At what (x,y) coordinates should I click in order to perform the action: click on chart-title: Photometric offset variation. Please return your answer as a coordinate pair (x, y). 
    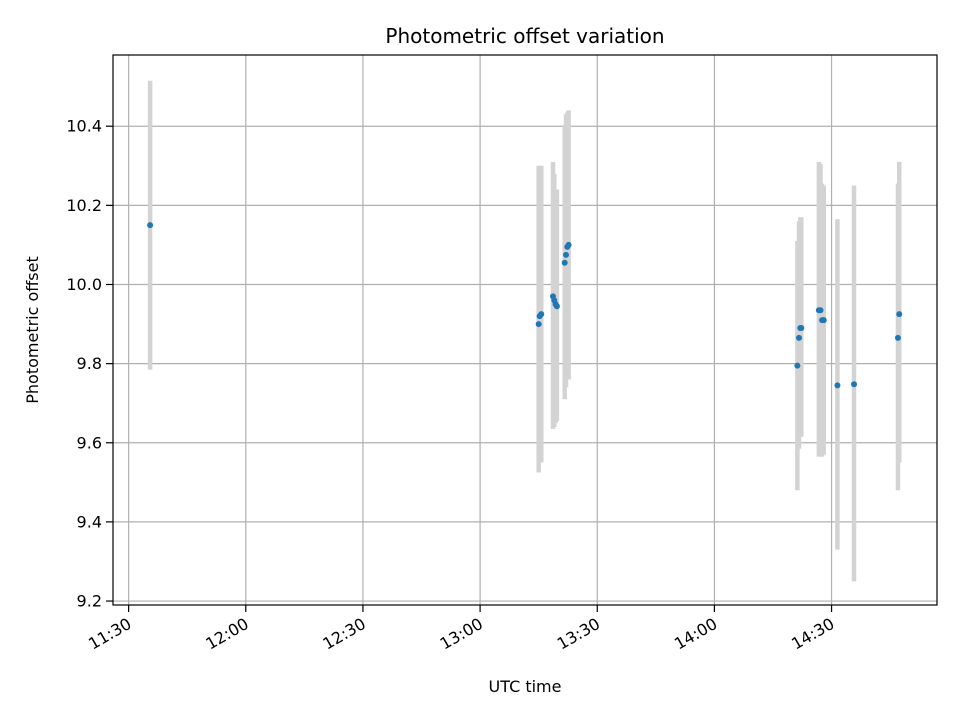
    Looking at the image, I should click on (524, 36).